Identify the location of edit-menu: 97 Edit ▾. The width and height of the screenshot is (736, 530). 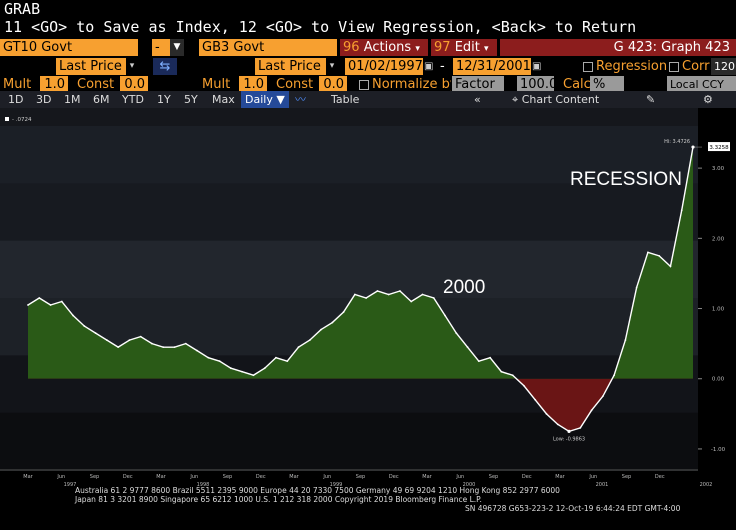
(464, 47).